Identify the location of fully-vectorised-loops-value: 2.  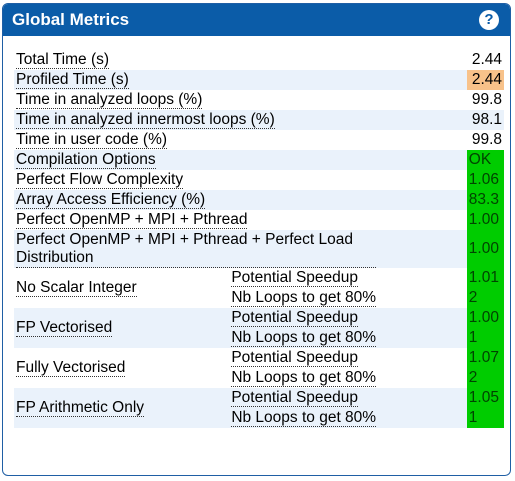
(485, 378).